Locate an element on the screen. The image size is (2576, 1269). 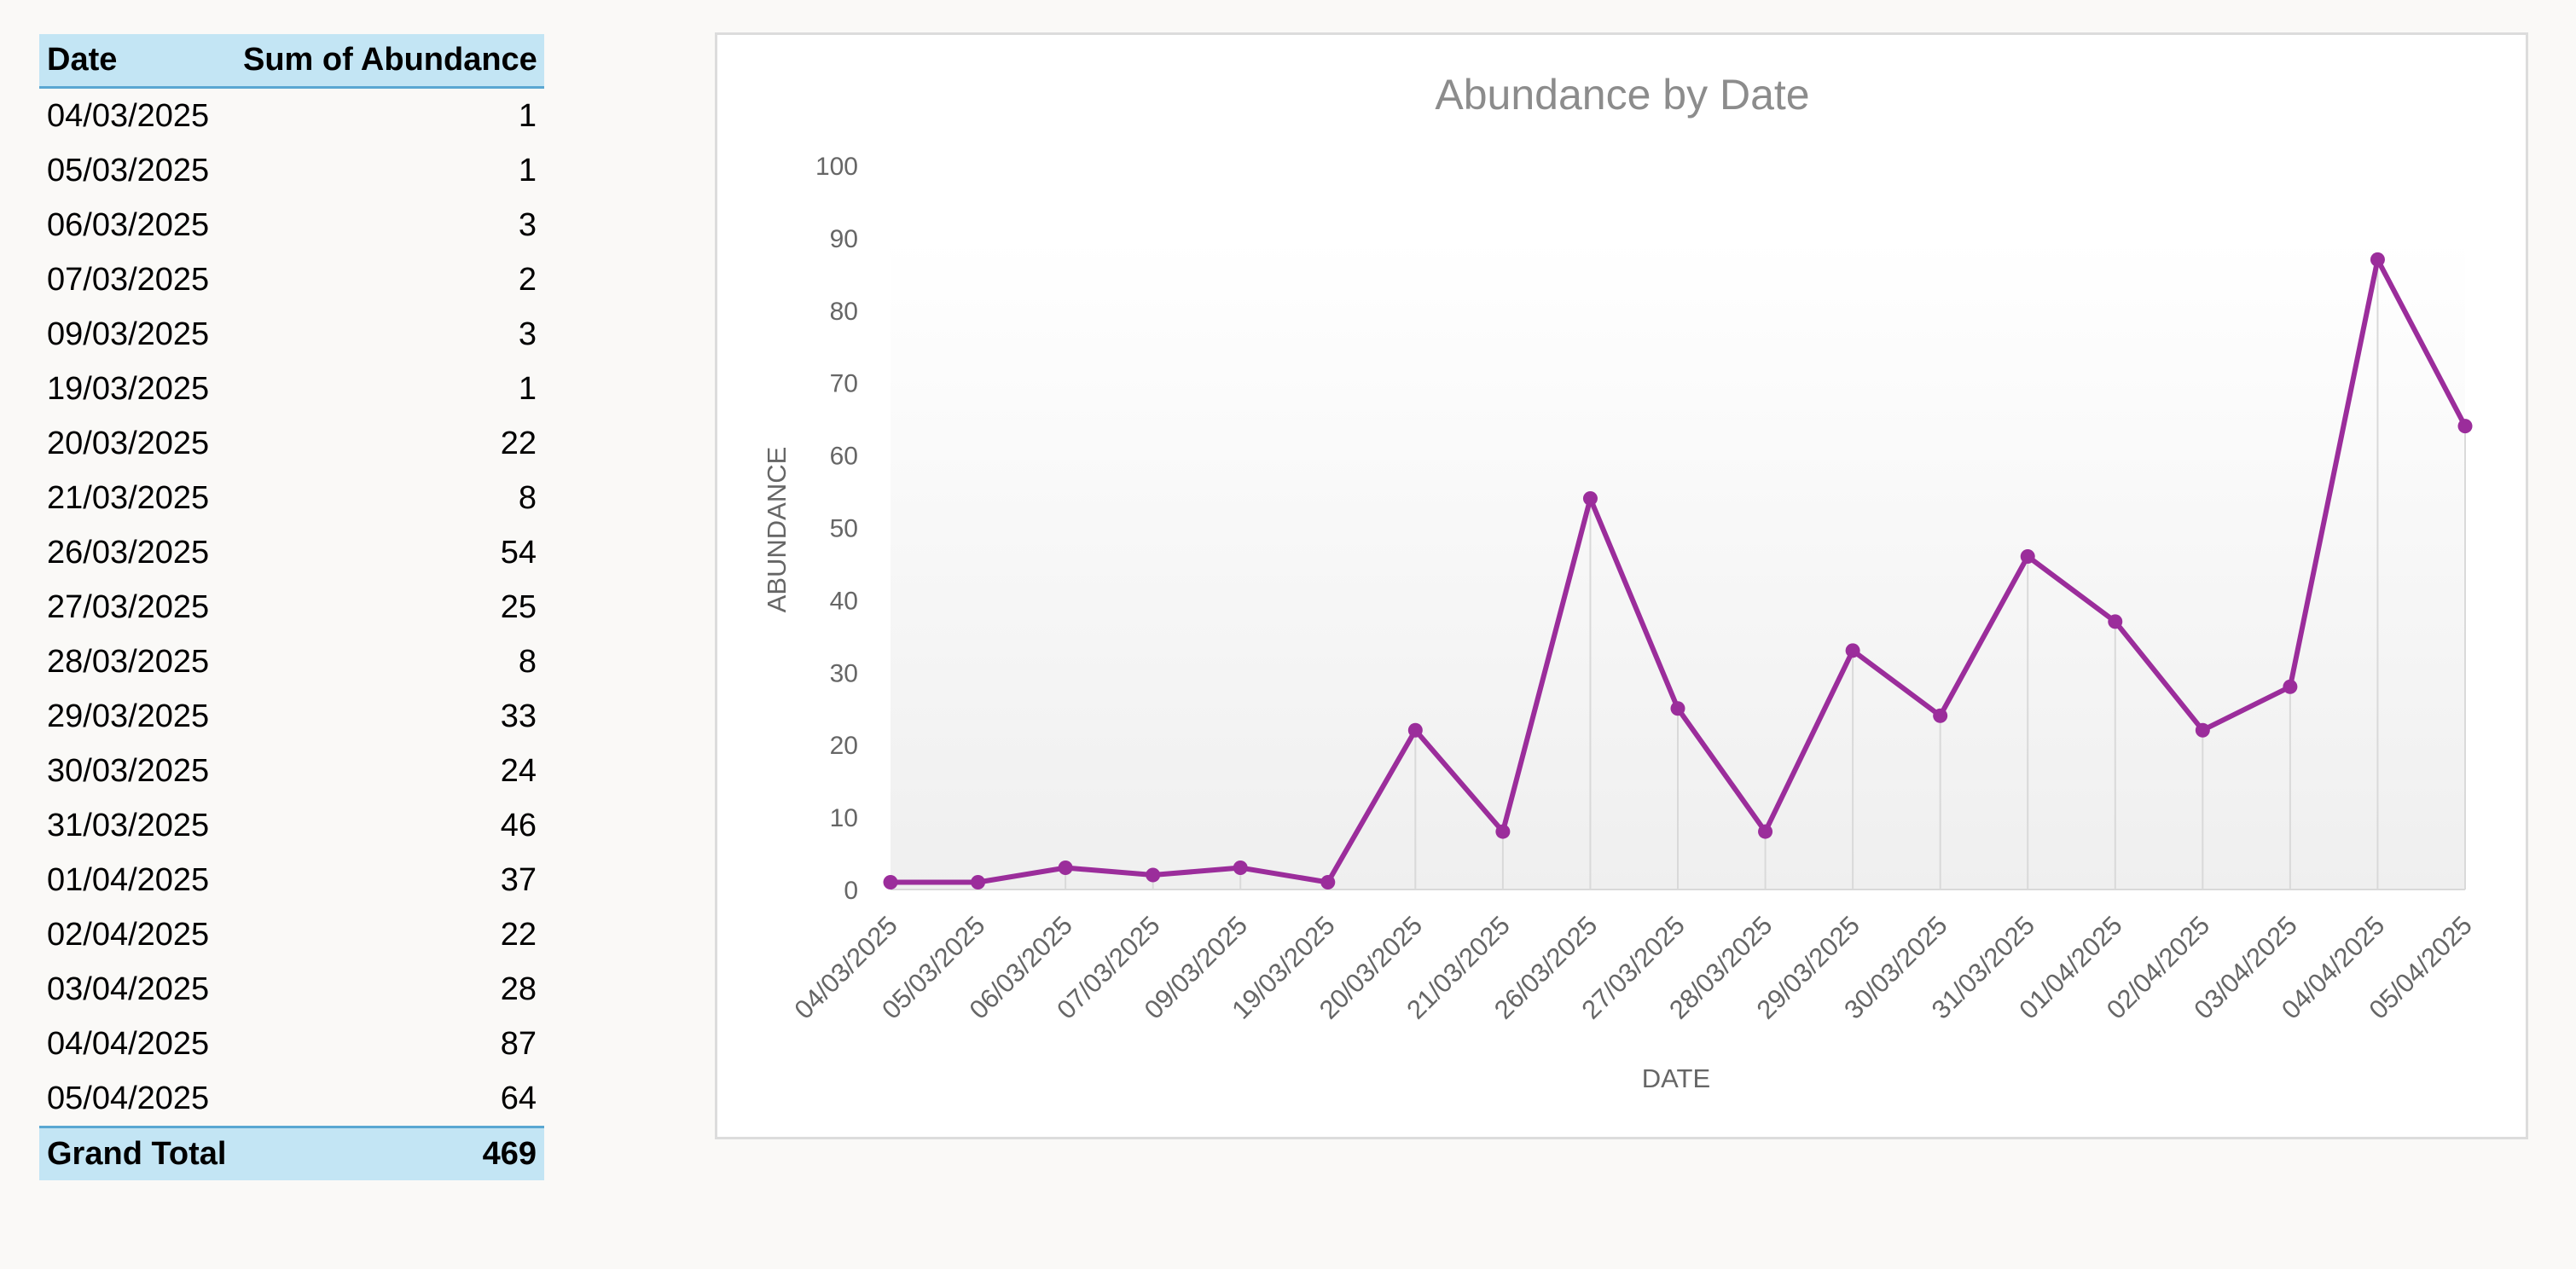
grand-total-row: Grand Total 469 is located at coordinates (291, 1153).